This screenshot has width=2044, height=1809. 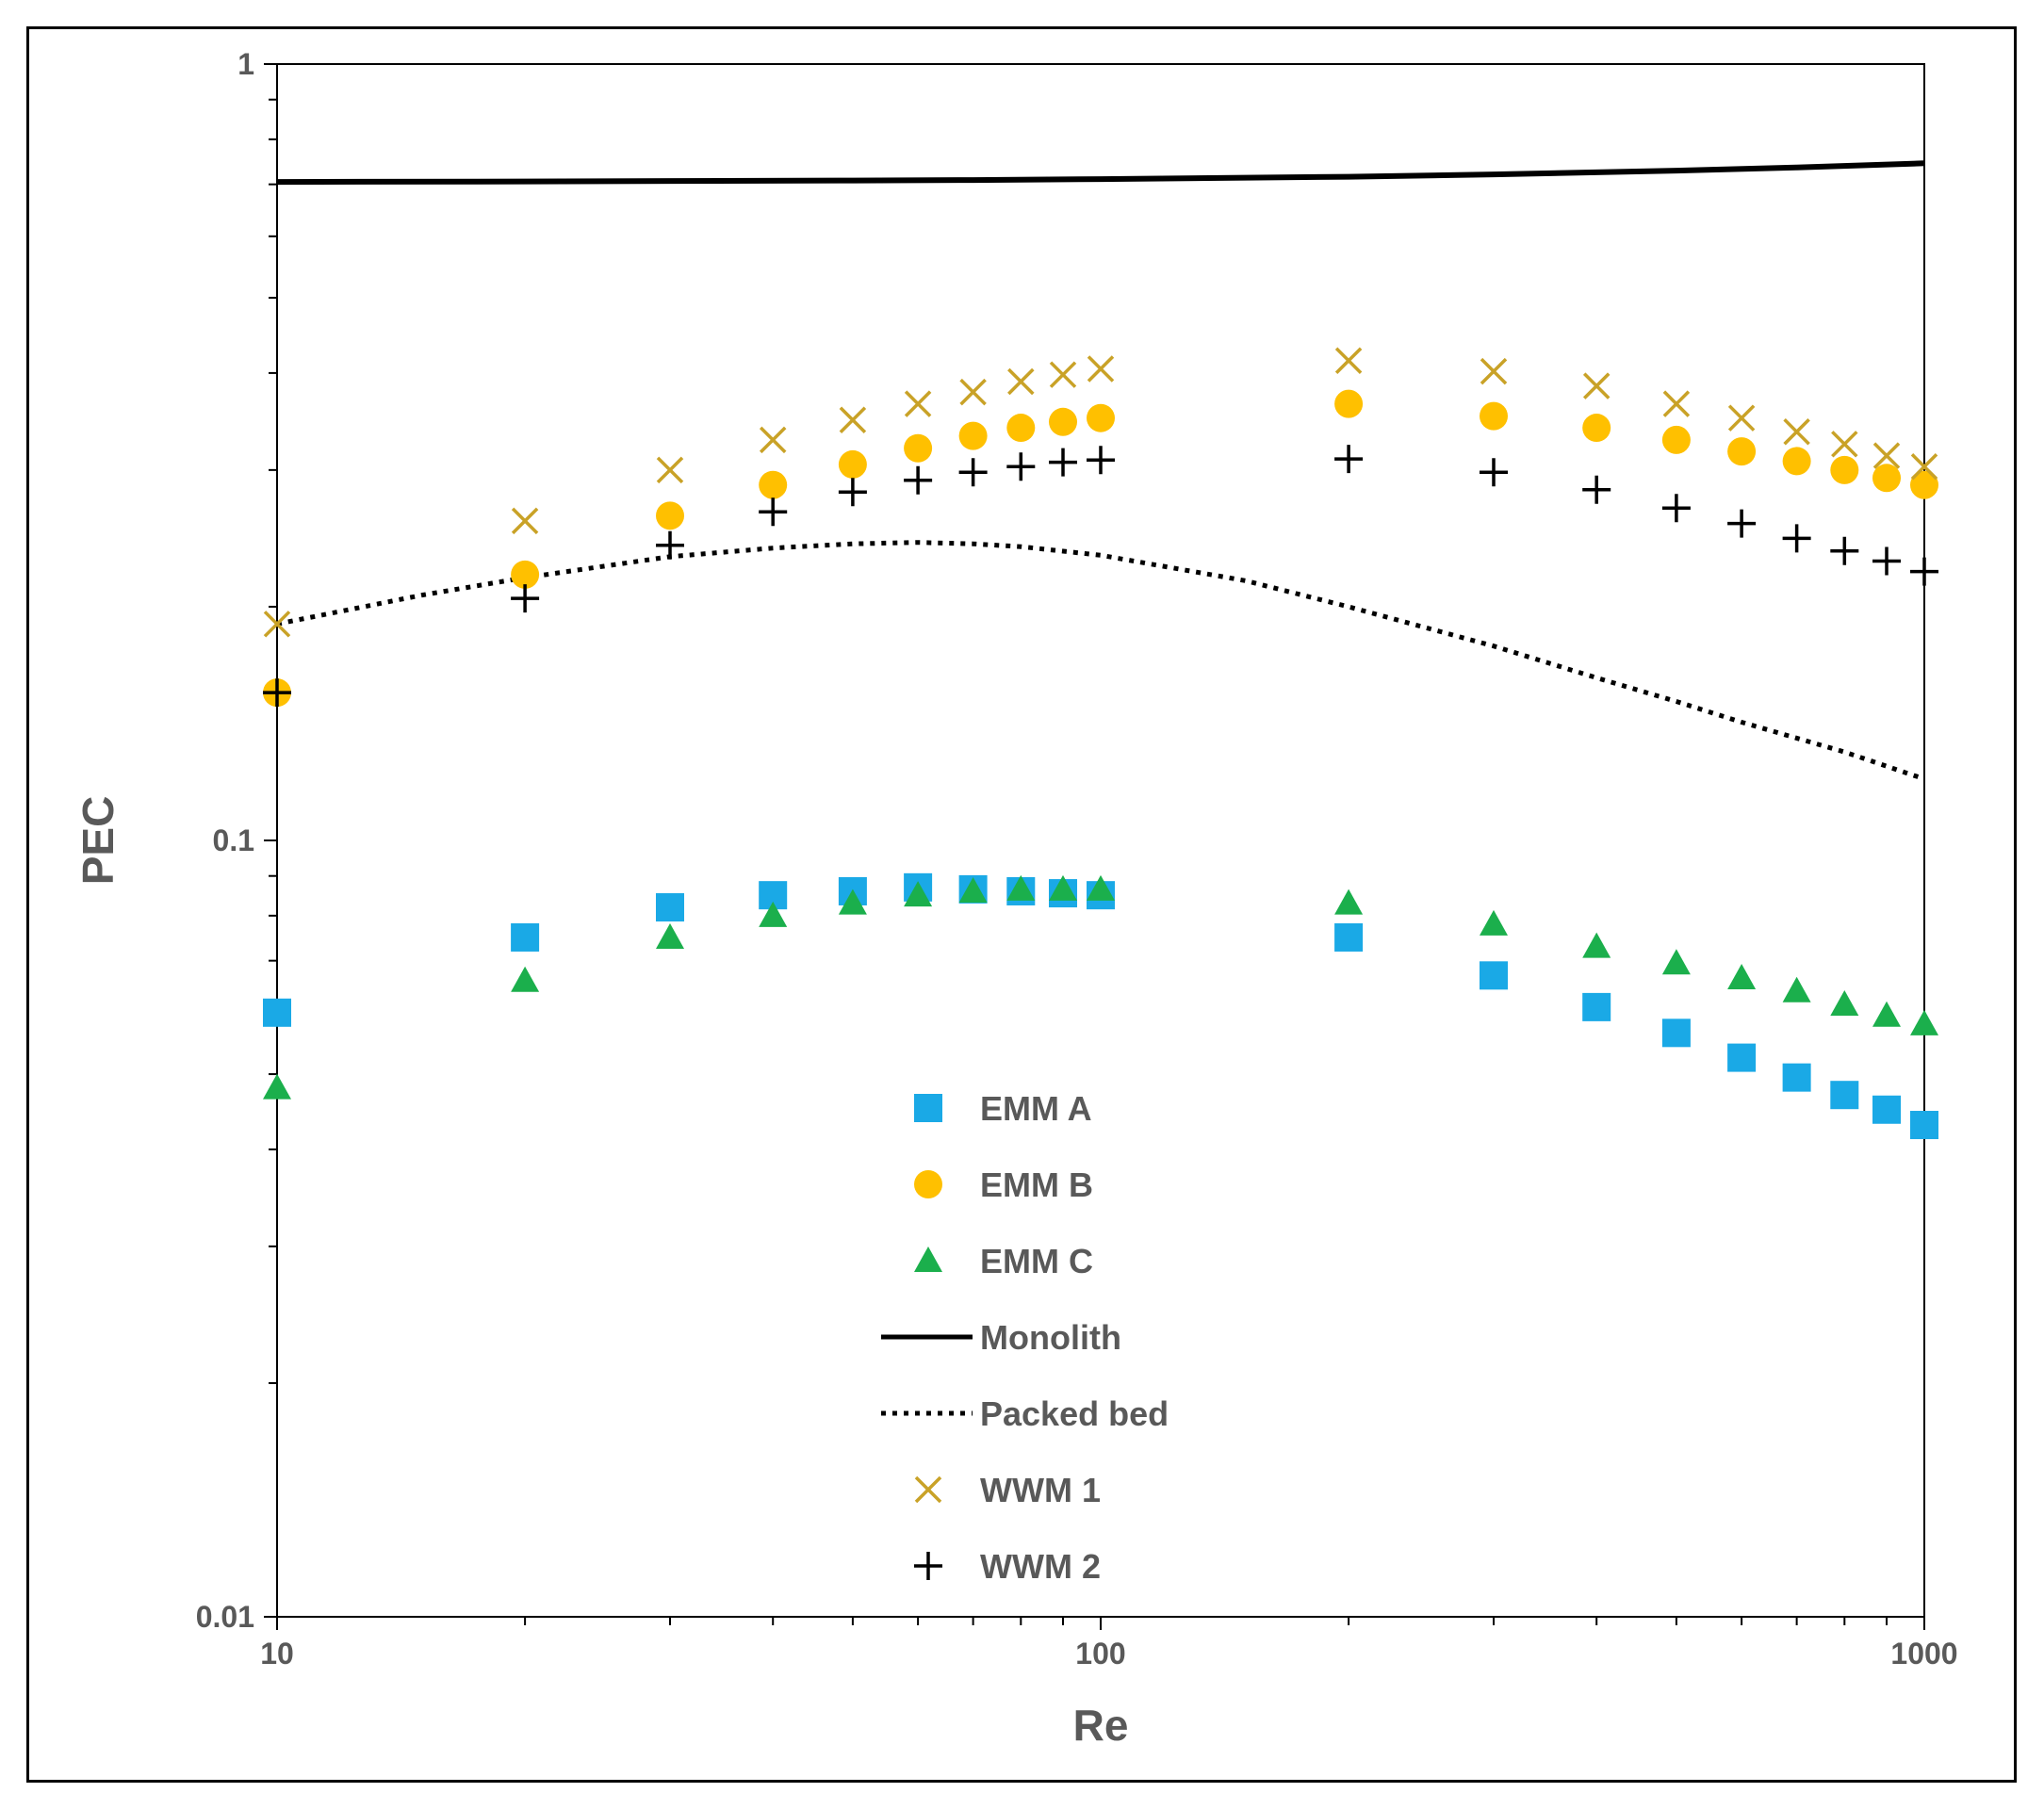 I want to click on legend-label: Packed bed, so click(x=1074, y=1413).